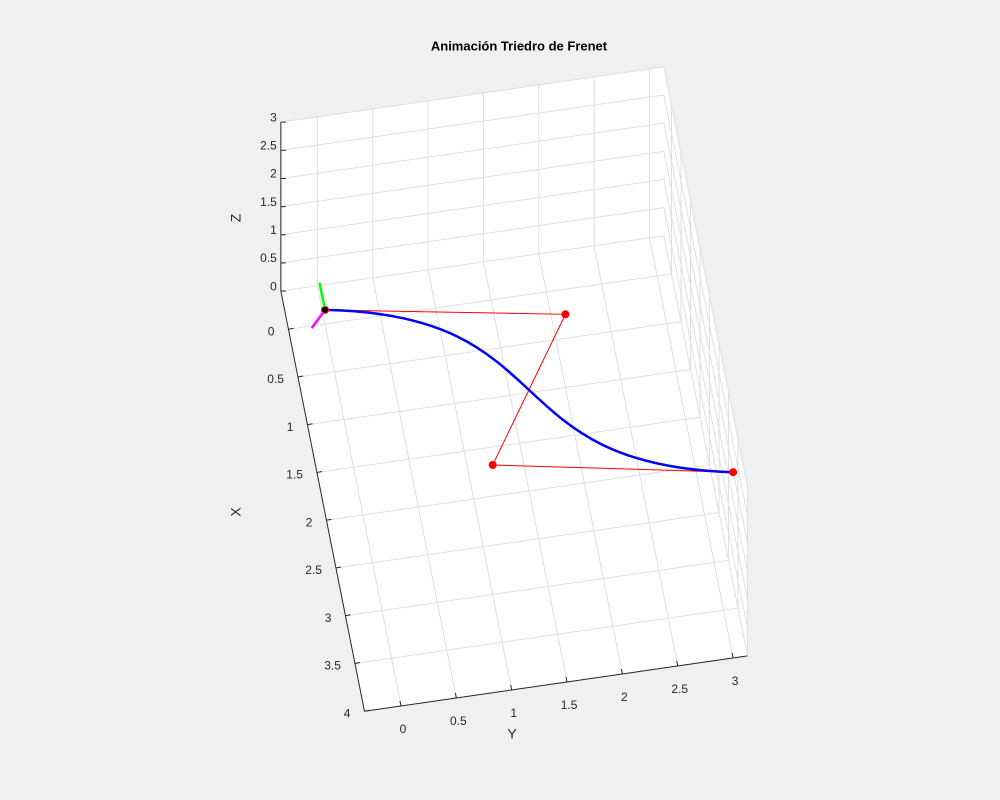 This screenshot has height=800, width=1000. Describe the element at coordinates (268, 258) in the screenshot. I see `z-tick-label: 0.5` at that location.